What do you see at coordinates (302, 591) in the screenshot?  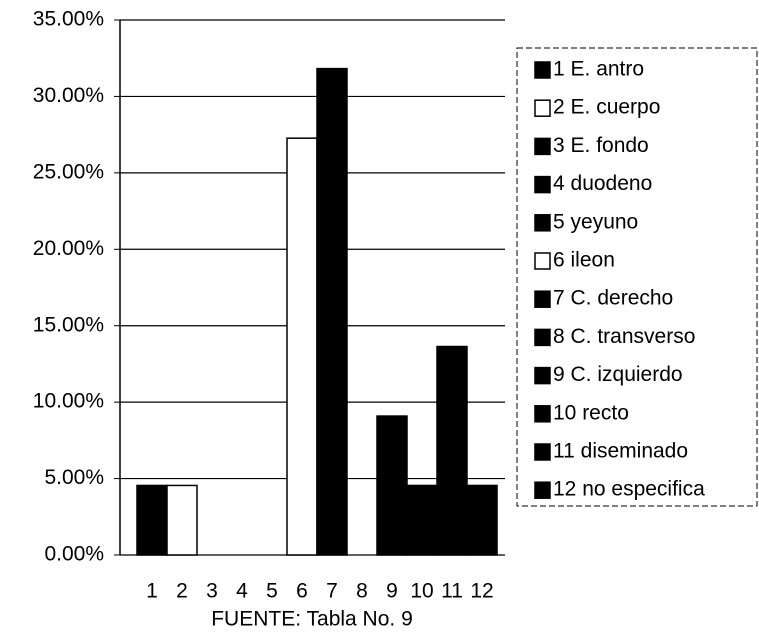 I see `x-tick-label: 6` at bounding box center [302, 591].